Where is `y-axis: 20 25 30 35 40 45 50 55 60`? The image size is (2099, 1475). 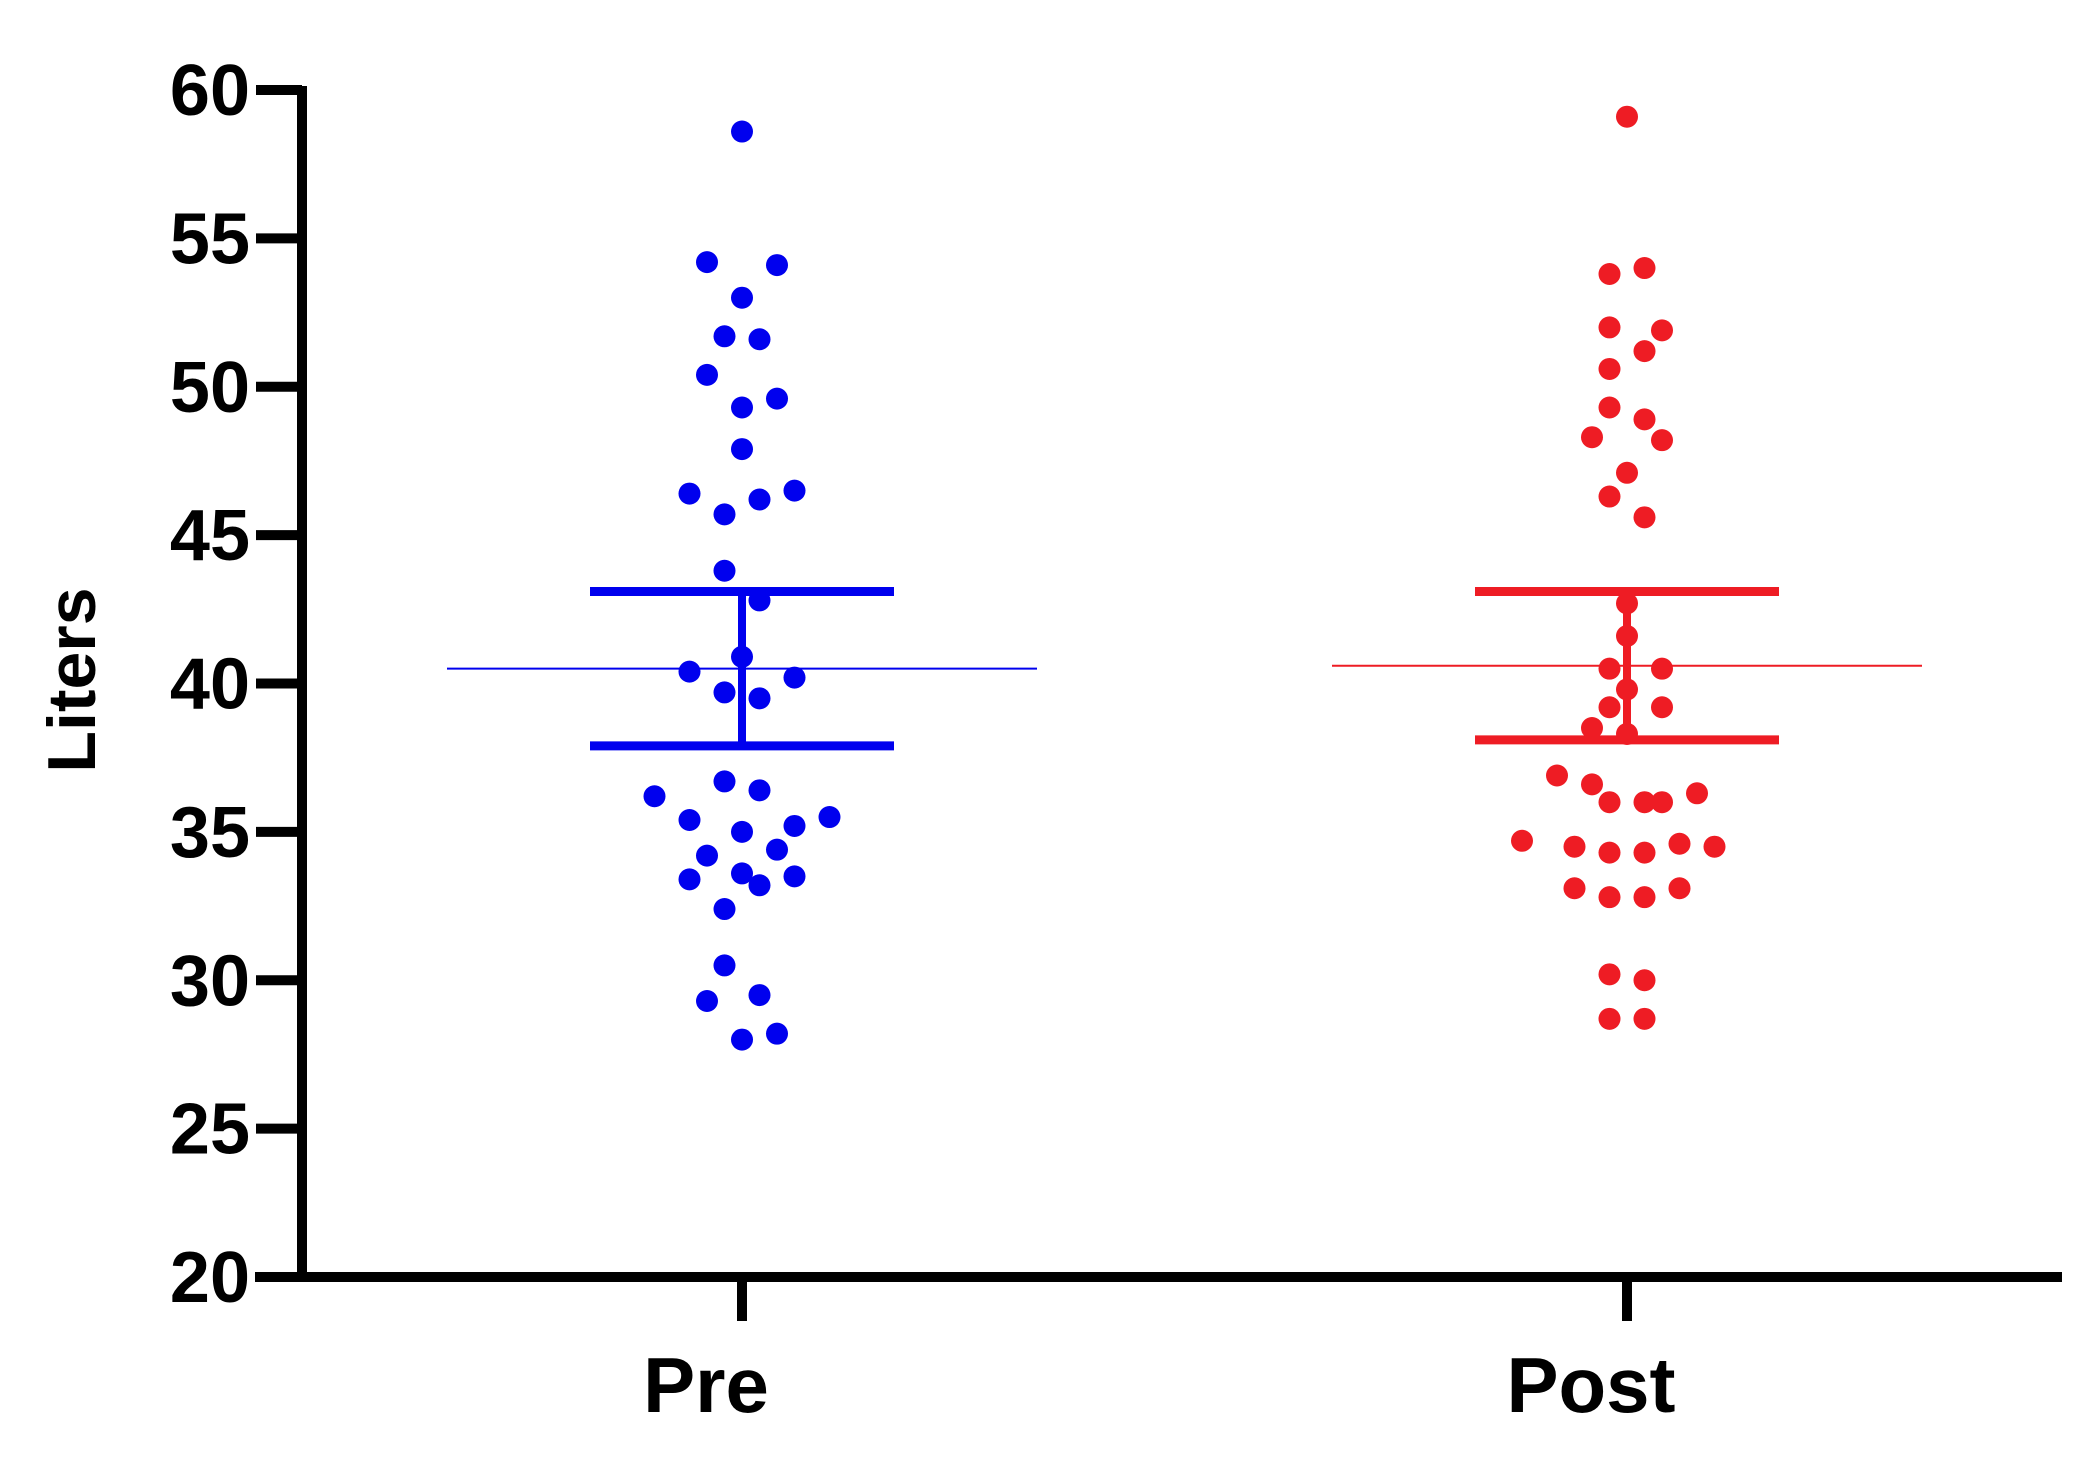 y-axis: 20 25 30 35 40 45 50 55 60 is located at coordinates (238, 684).